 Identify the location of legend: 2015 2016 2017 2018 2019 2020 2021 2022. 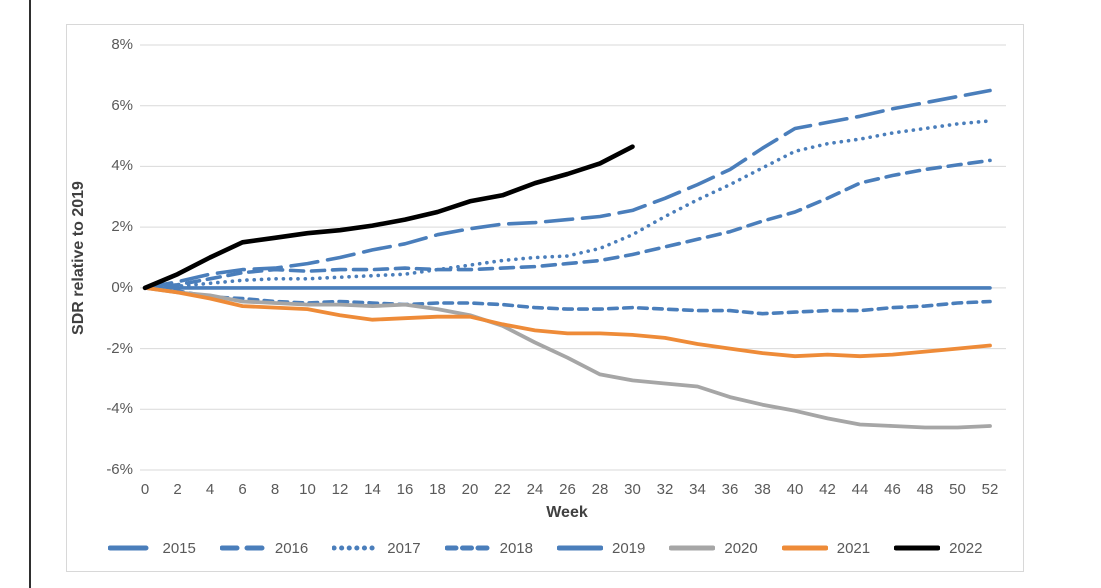
(545, 548).